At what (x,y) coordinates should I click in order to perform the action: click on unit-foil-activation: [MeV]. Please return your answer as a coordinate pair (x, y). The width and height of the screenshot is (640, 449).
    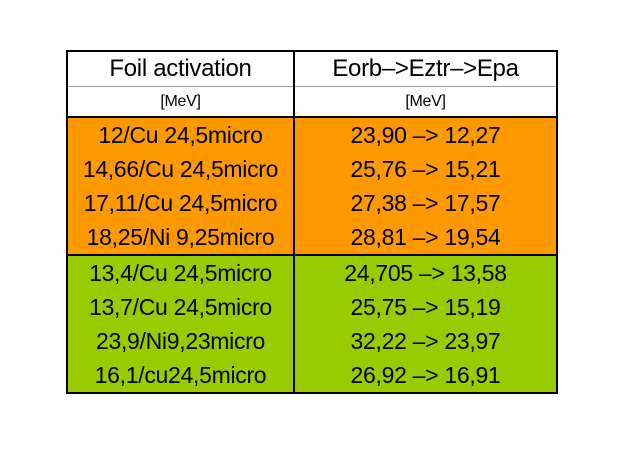
    Looking at the image, I should click on (180, 102).